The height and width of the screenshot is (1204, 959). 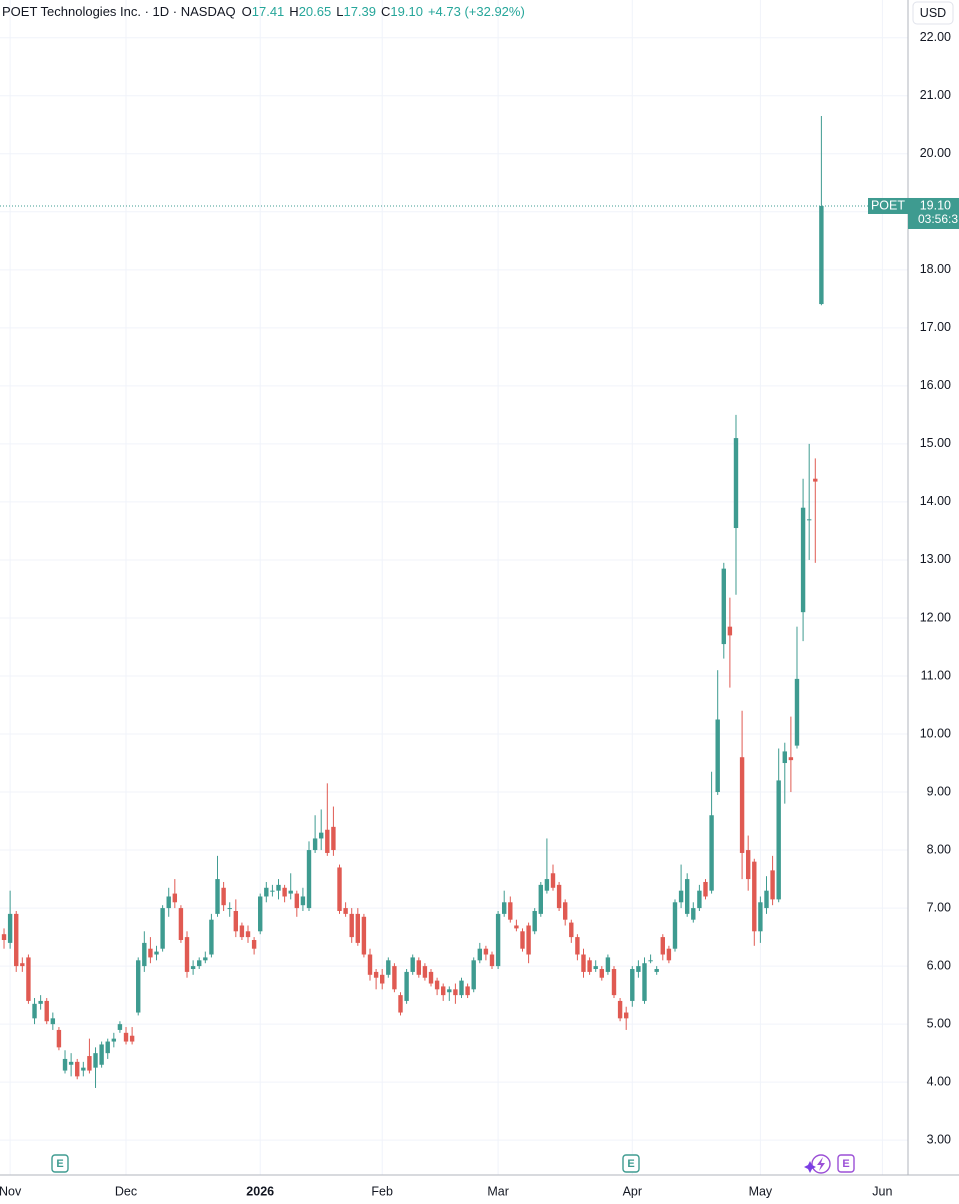 I want to click on x-tick-label: Jun, so click(x=882, y=1191).